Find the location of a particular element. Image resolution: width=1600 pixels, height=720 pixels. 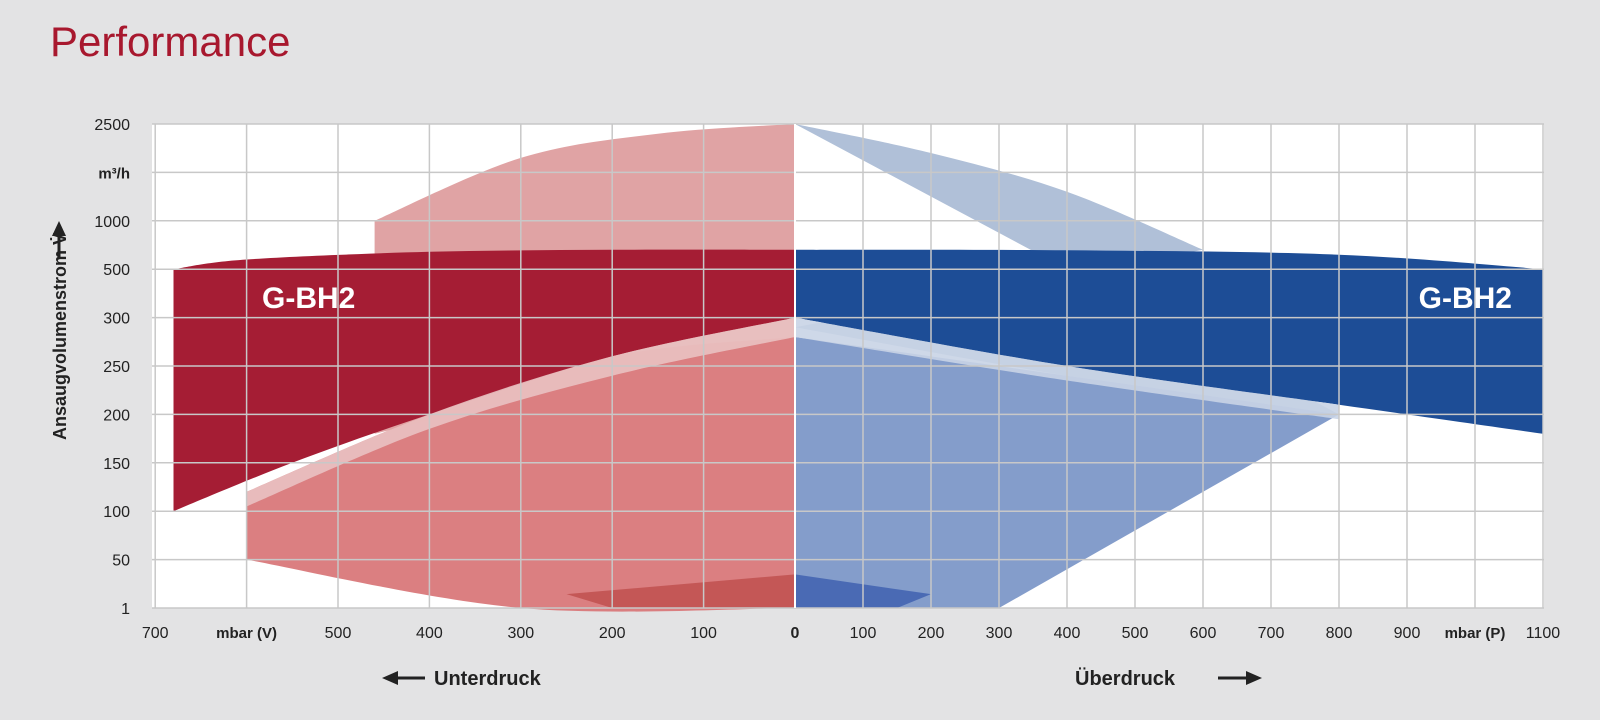

y-axis-ticks: 2500 m³/h 1000 500 300 250 200 150 100 50 1 is located at coordinates (112, 367).